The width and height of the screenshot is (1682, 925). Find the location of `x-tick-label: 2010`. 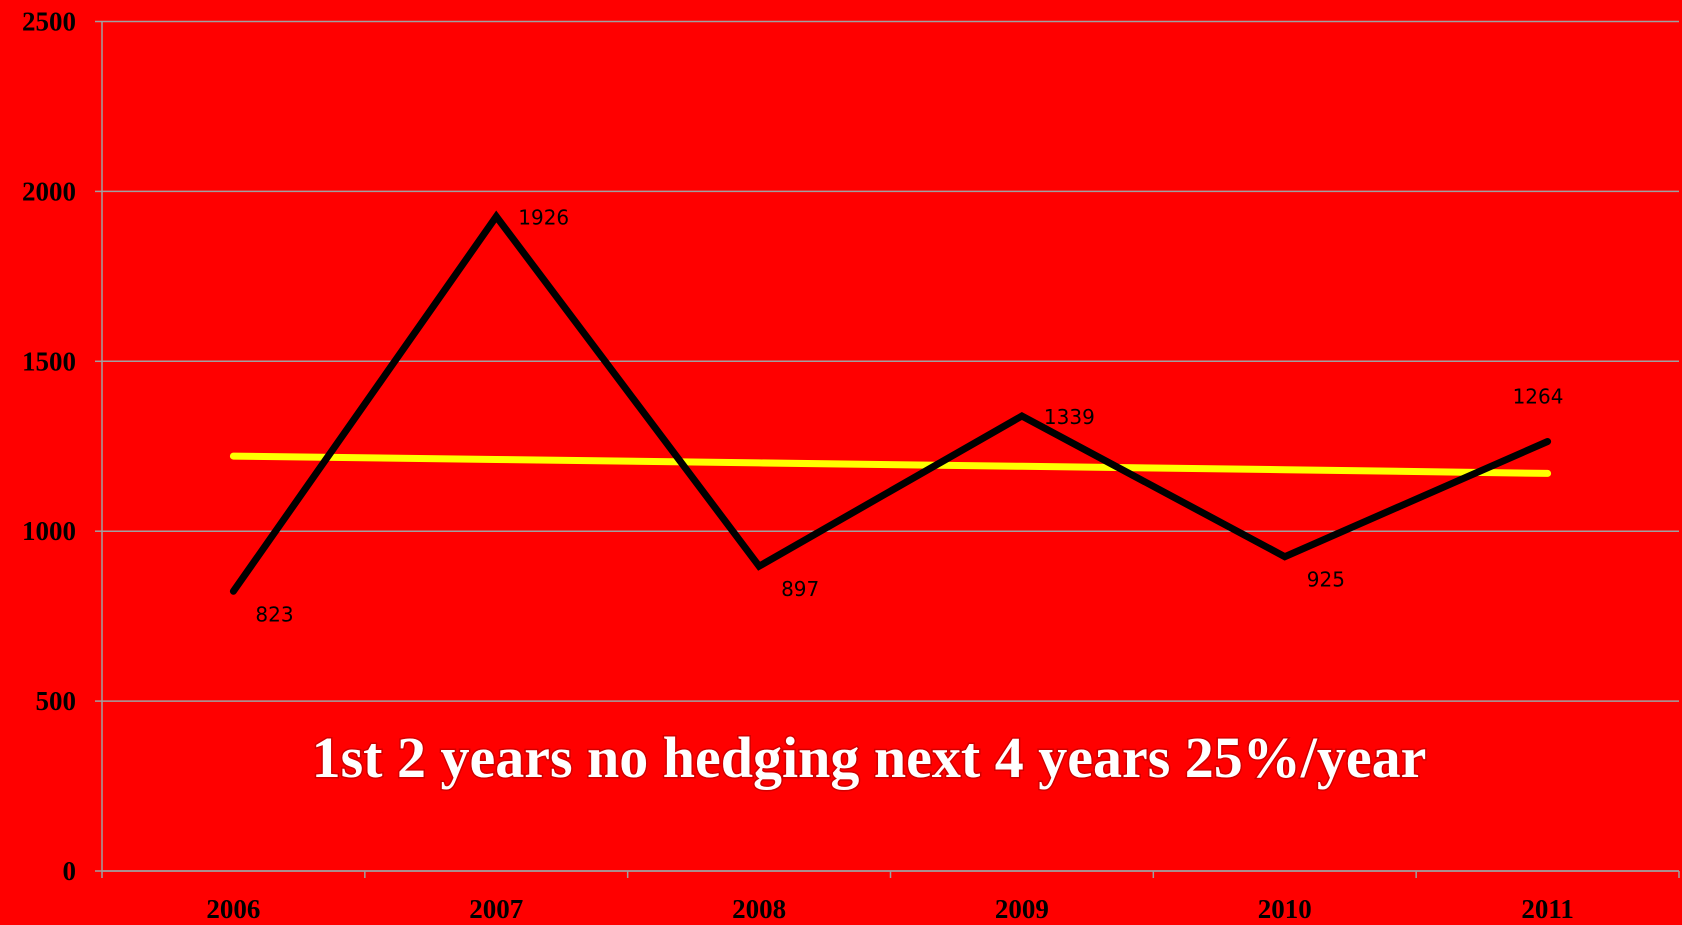

x-tick-label: 2010 is located at coordinates (1285, 909).